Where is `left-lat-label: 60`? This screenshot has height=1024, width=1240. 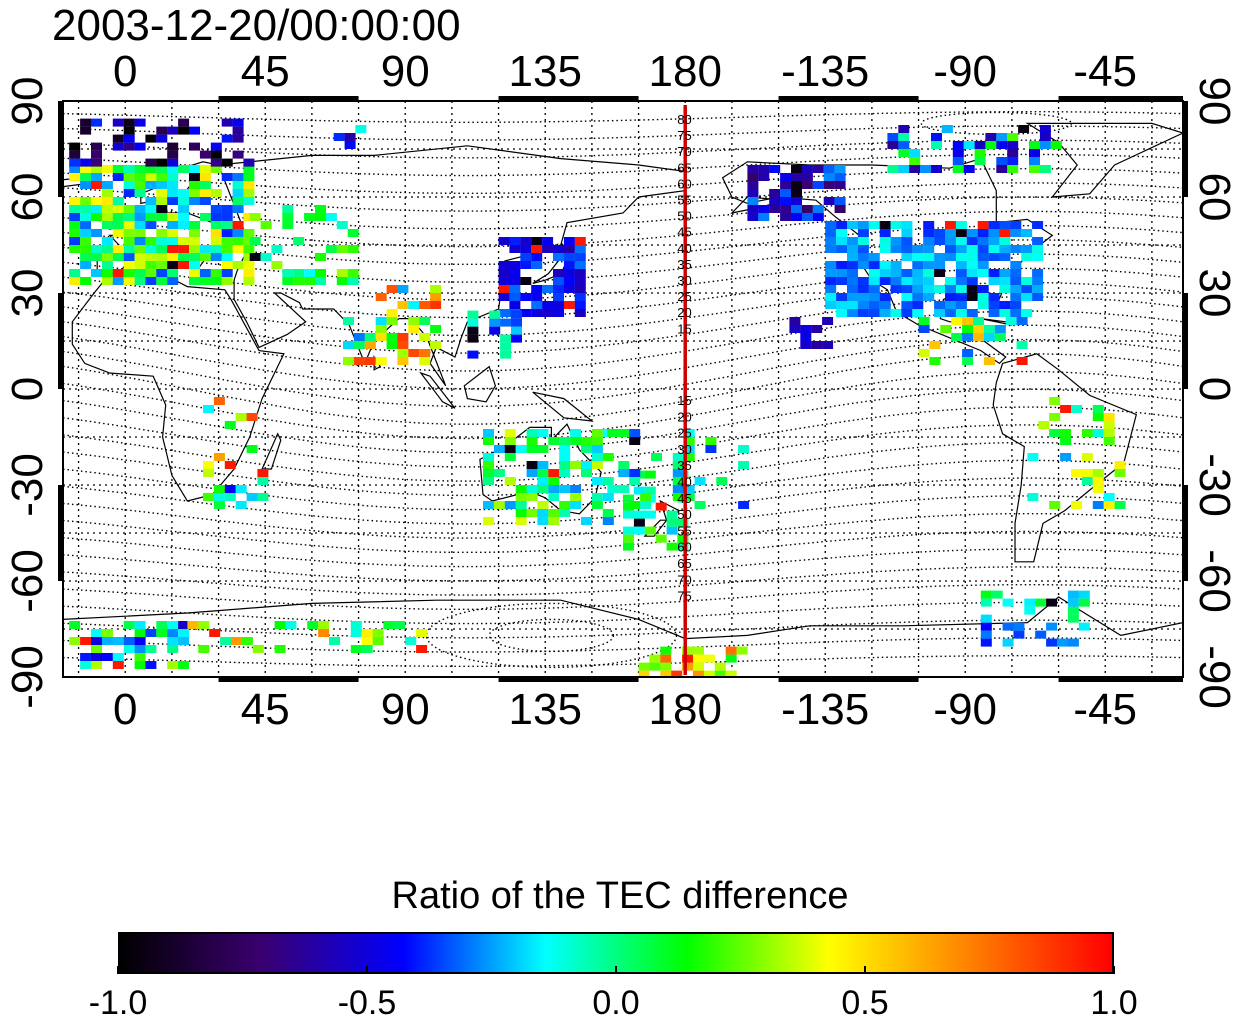 left-lat-label: 60 is located at coordinates (27, 197).